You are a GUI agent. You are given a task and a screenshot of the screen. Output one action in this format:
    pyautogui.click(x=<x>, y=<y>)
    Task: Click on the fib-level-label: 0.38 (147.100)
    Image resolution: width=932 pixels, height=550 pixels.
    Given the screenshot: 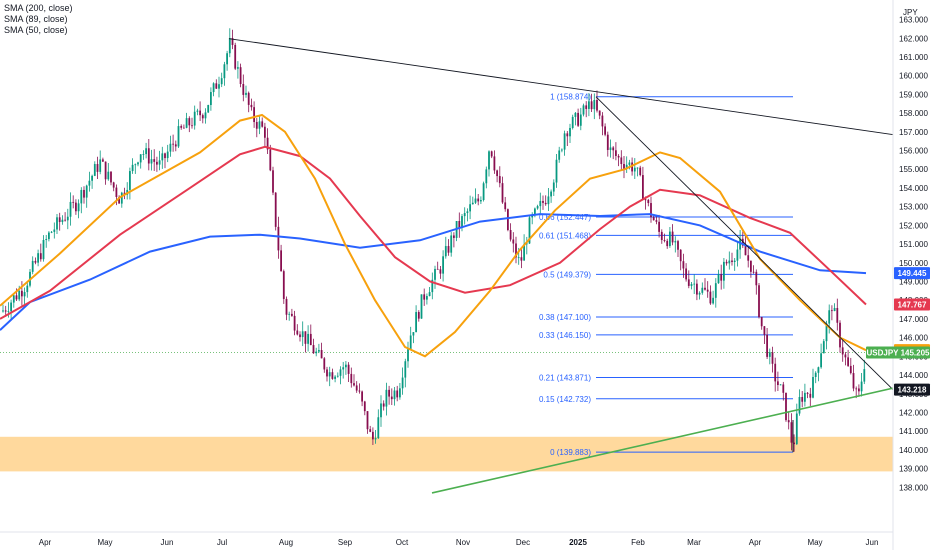 What is the action you would take?
    pyautogui.click(x=565, y=317)
    